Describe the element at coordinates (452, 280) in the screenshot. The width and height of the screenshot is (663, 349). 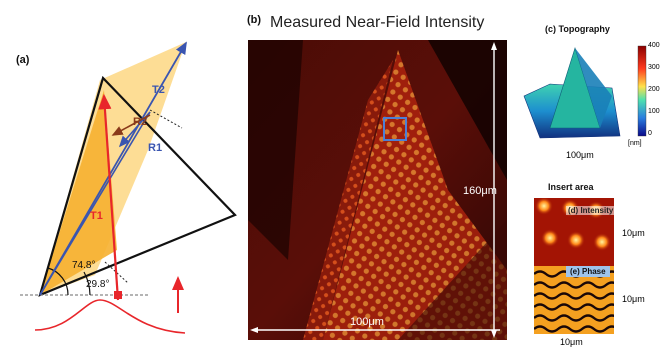
I see `lower-right-shadow` at that location.